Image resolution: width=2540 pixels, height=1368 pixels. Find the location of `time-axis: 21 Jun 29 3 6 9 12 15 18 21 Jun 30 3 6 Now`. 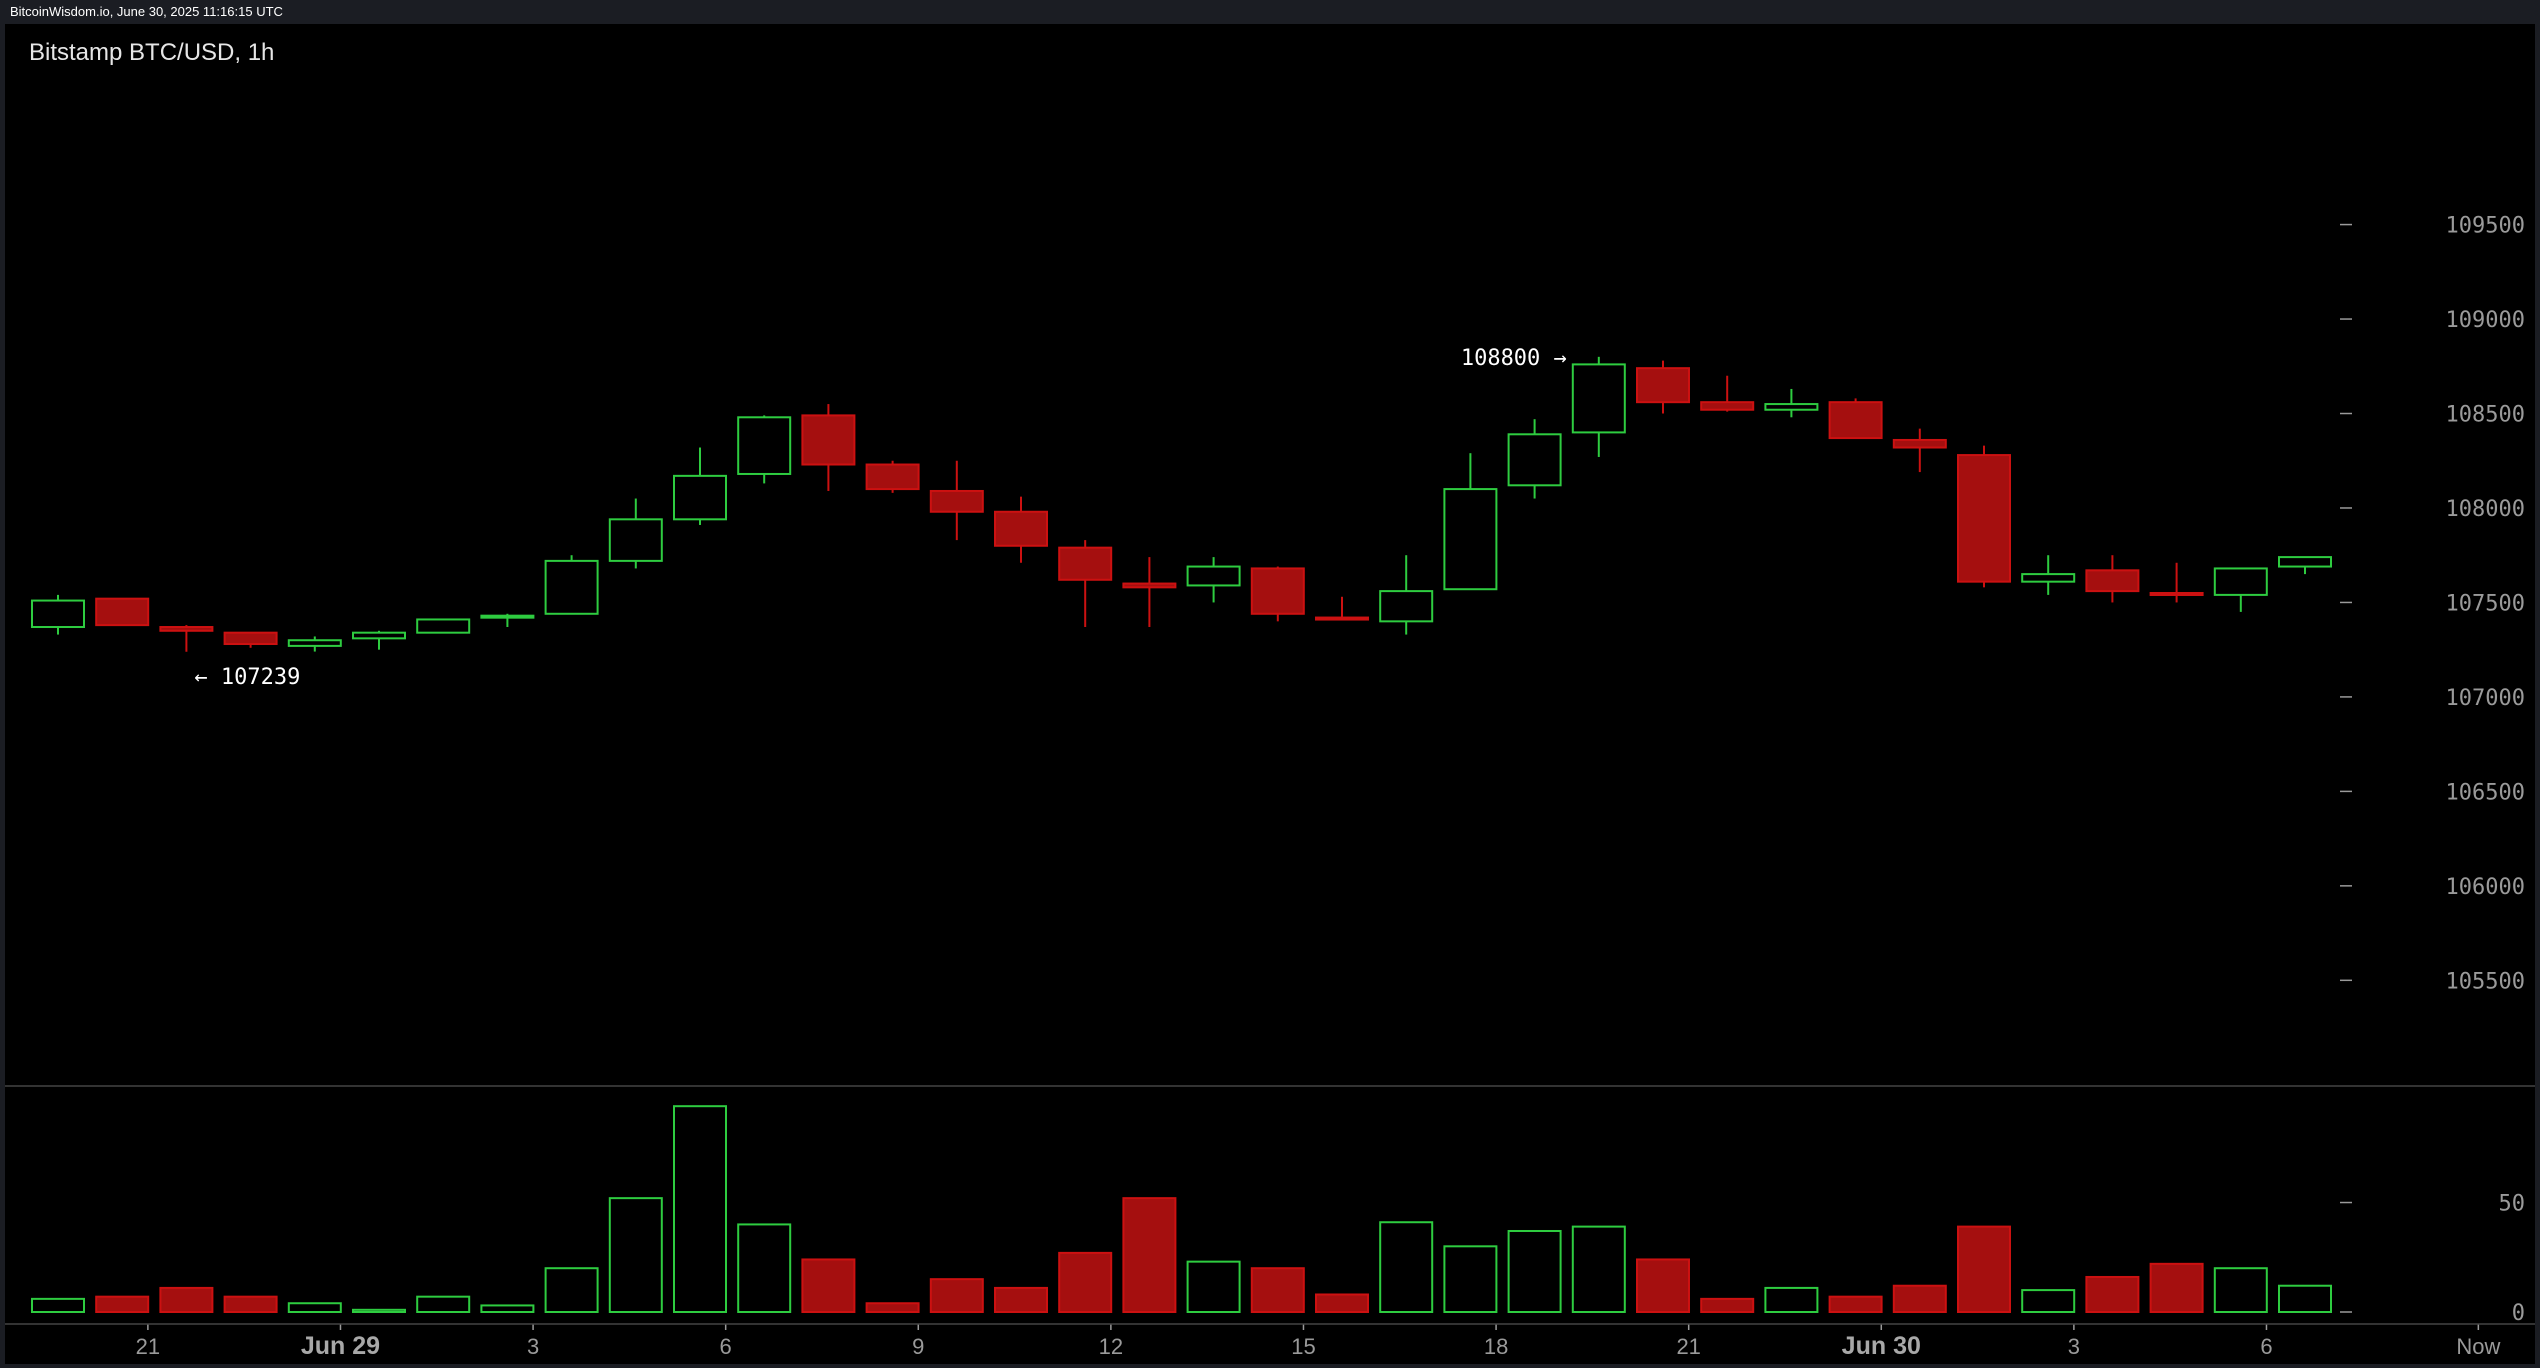

time-axis: 21 Jun 29 3 6 9 12 15 18 21 Jun 30 3 6 Now is located at coordinates (1318, 1342).